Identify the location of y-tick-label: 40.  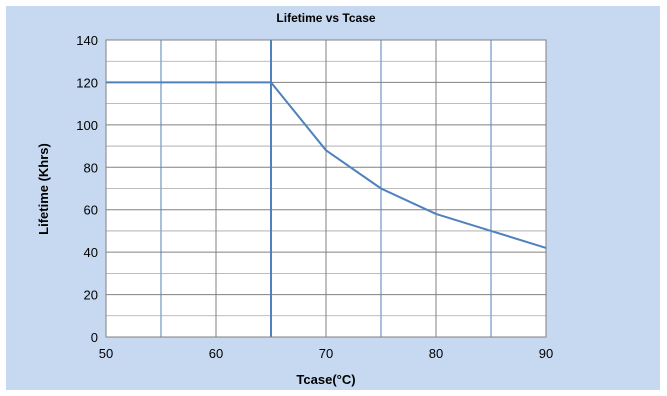
(91, 252).